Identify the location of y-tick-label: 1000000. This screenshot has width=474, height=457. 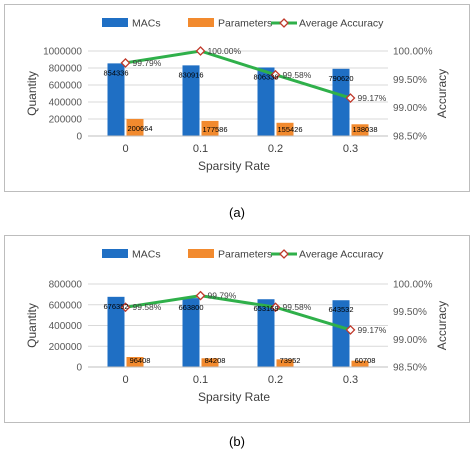
(62, 52).